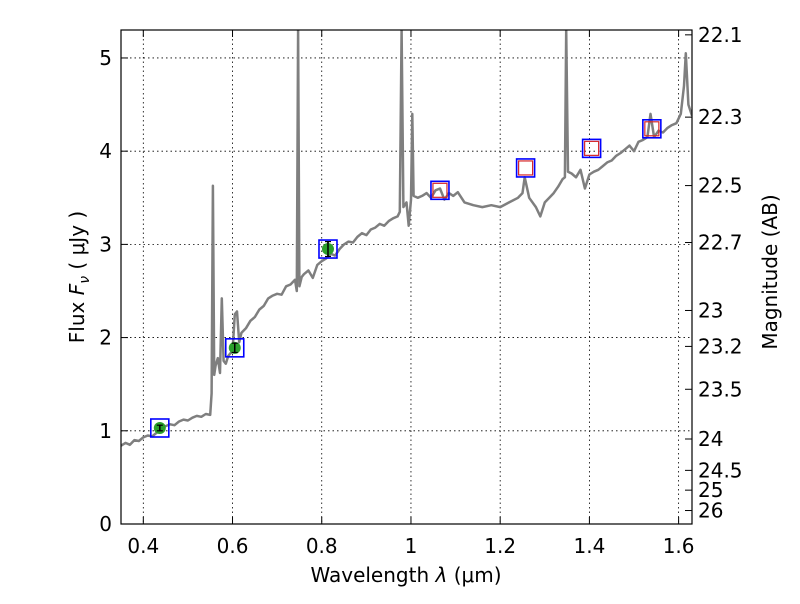 The image size is (800, 604). Describe the element at coordinates (105, 151) in the screenshot. I see `y-tick-label: 4` at that location.